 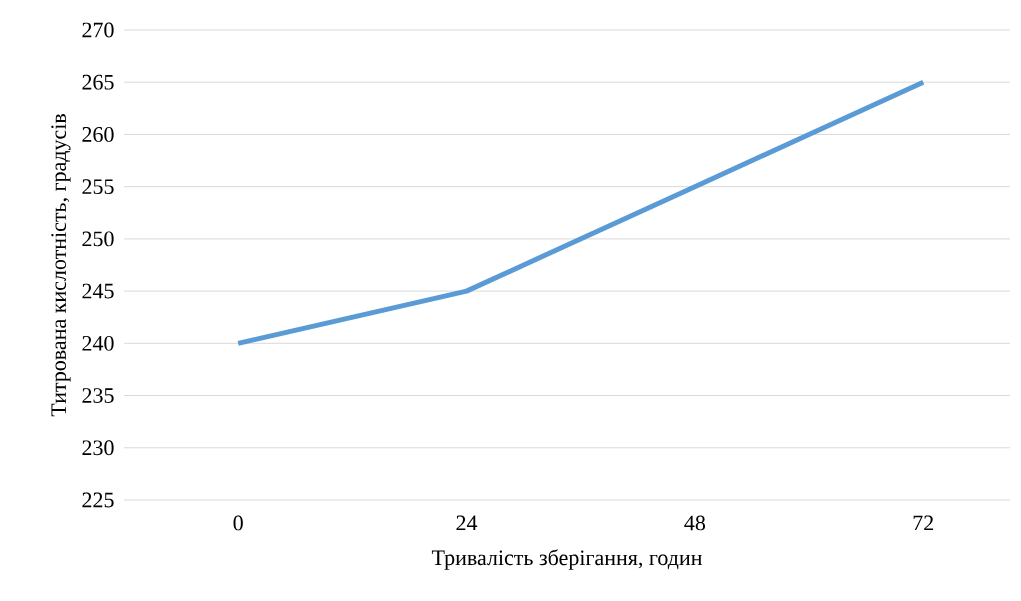 I want to click on x-tick-label: 48, so click(x=695, y=523).